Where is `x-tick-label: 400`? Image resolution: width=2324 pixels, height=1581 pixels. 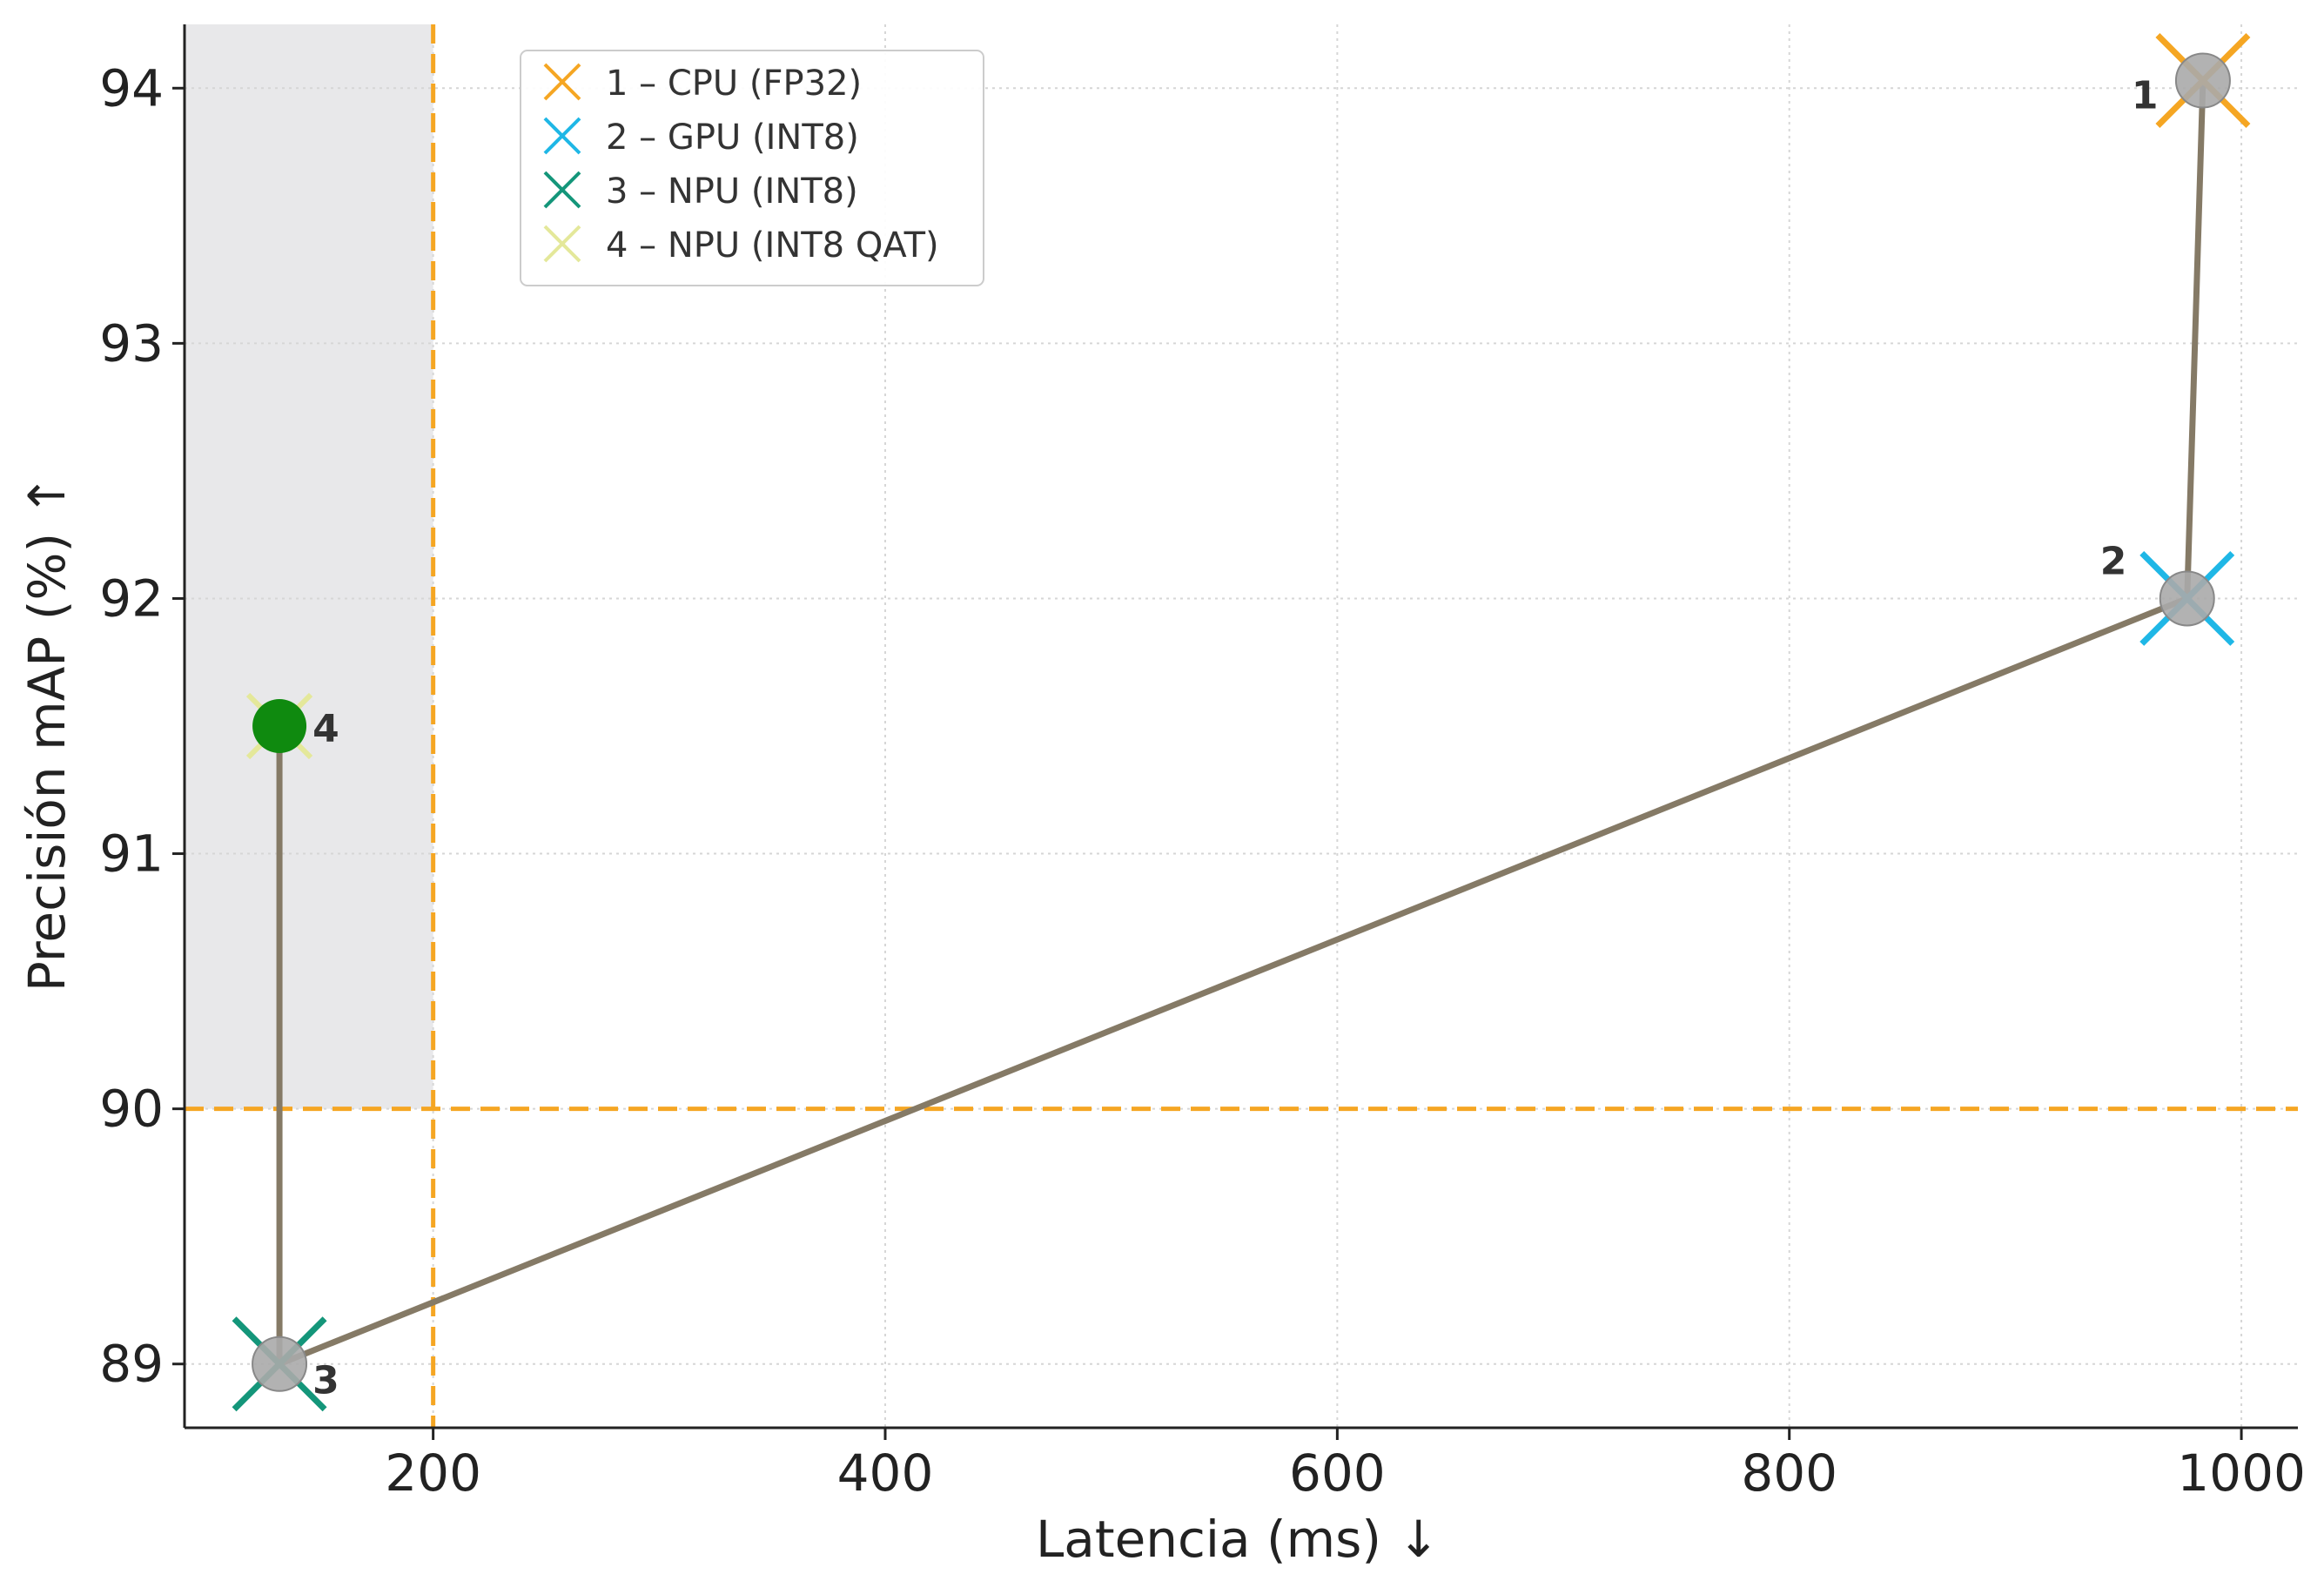 x-tick-label: 400 is located at coordinates (886, 1473).